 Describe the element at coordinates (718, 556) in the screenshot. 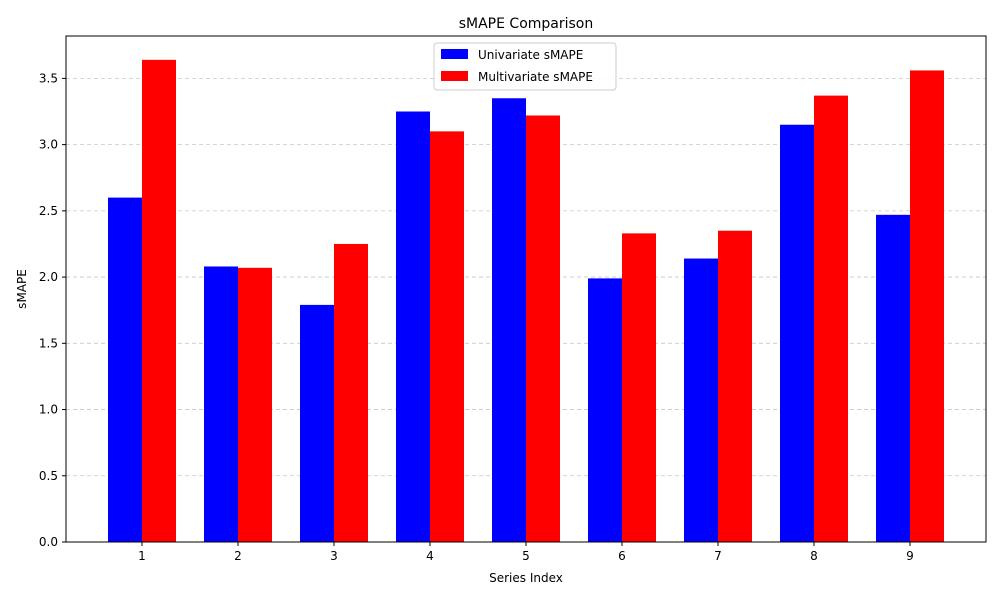

I see `x-tick-label: 7` at that location.